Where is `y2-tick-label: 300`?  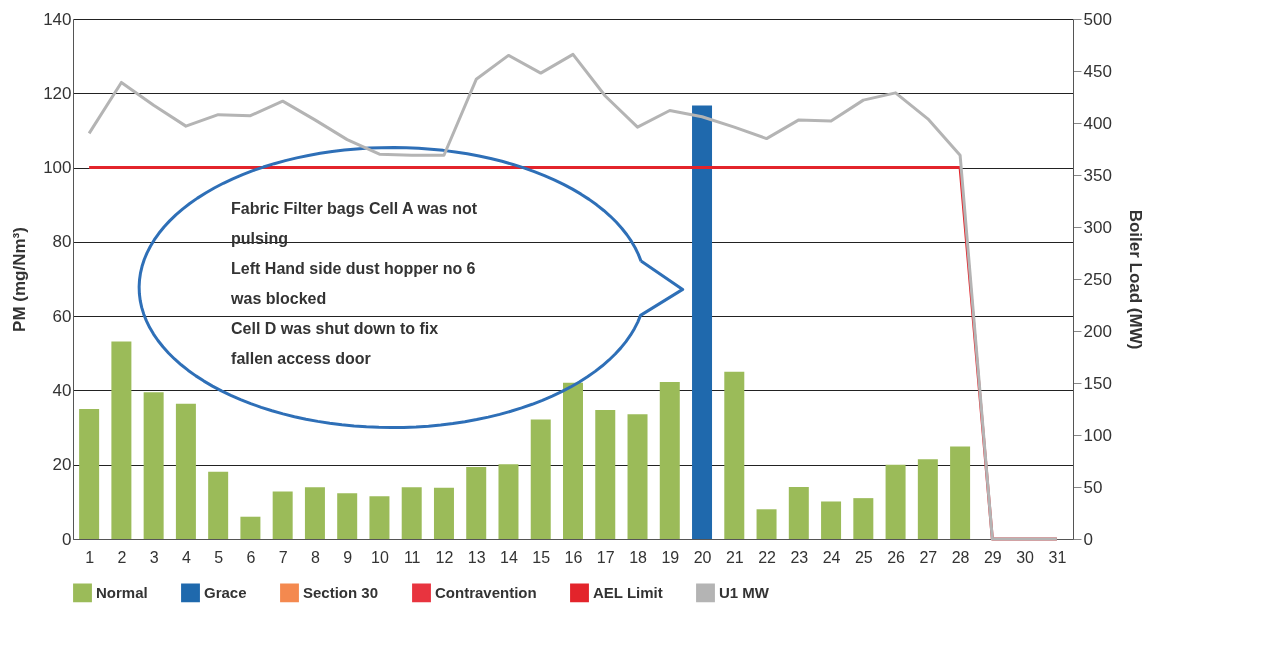 y2-tick-label: 300 is located at coordinates (1097, 227).